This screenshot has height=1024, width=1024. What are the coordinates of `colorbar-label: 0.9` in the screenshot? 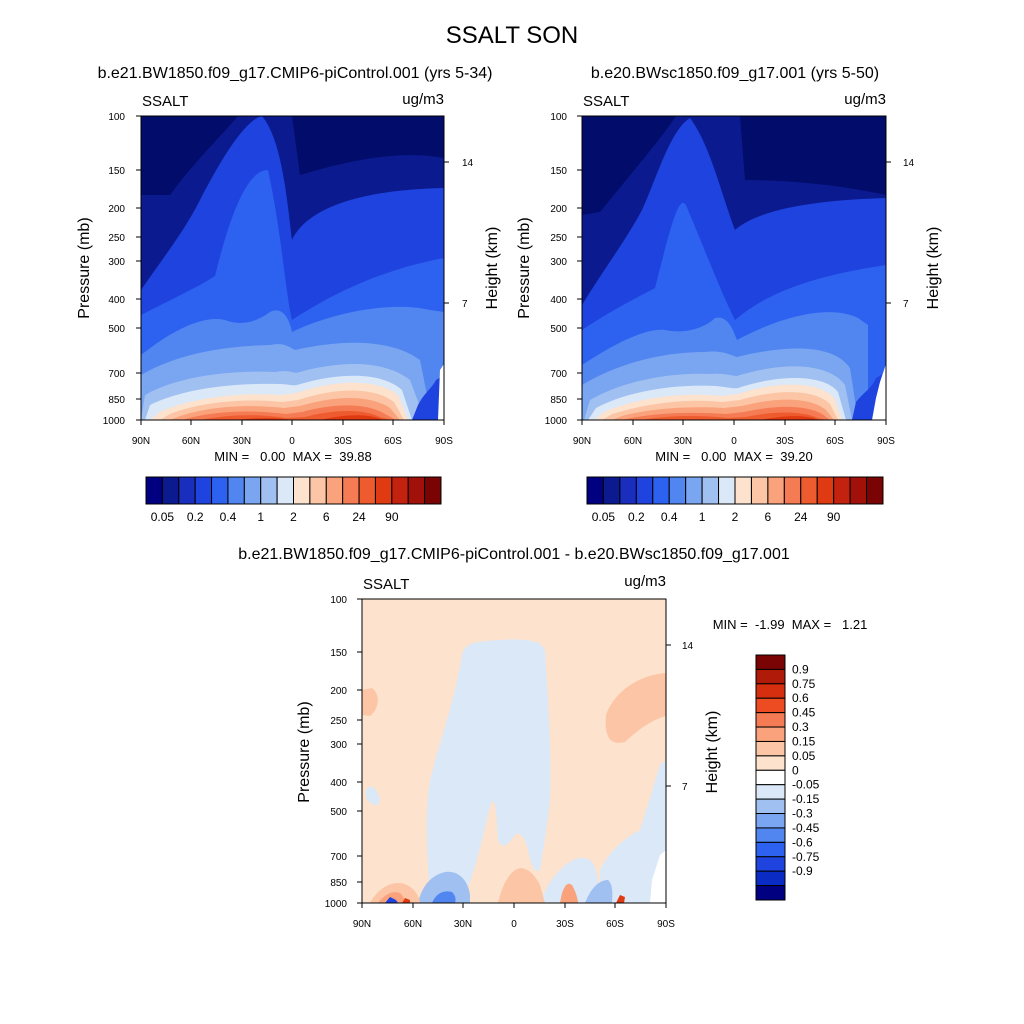 It's located at (800, 669).